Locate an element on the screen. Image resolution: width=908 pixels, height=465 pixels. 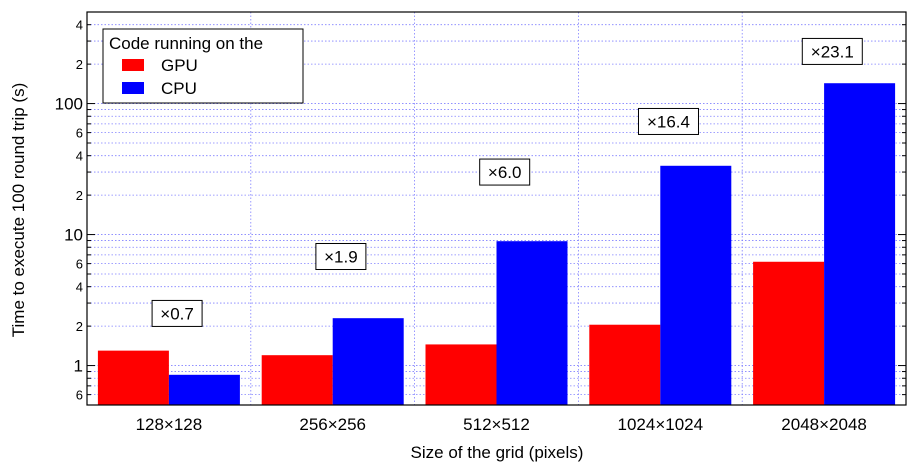
legend-title: Code running on the is located at coordinates (186, 43).